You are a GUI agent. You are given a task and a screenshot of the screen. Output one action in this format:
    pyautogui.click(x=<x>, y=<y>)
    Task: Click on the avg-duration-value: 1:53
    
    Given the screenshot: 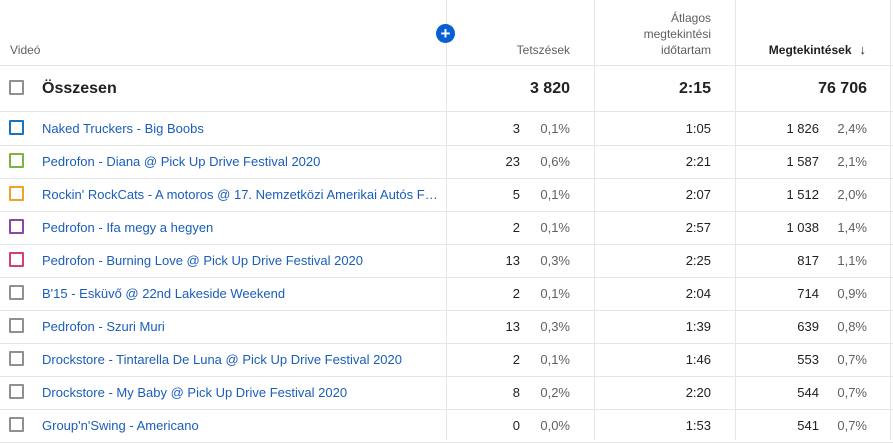 What is the action you would take?
    pyautogui.click(x=698, y=425)
    